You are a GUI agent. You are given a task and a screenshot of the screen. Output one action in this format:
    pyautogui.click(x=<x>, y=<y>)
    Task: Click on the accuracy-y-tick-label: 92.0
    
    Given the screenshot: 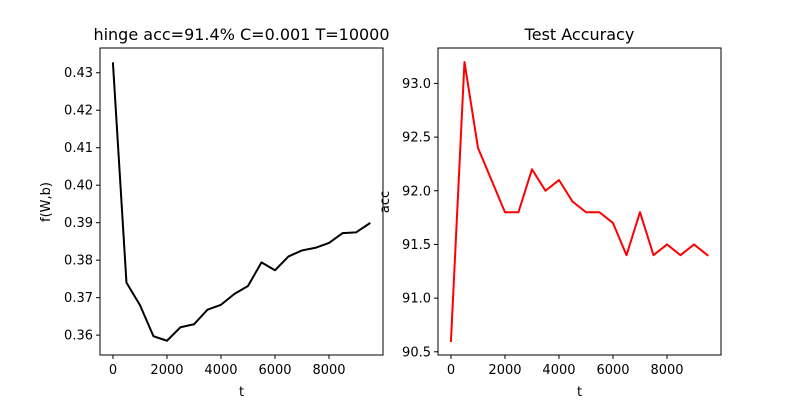 What is the action you would take?
    pyautogui.click(x=416, y=191)
    